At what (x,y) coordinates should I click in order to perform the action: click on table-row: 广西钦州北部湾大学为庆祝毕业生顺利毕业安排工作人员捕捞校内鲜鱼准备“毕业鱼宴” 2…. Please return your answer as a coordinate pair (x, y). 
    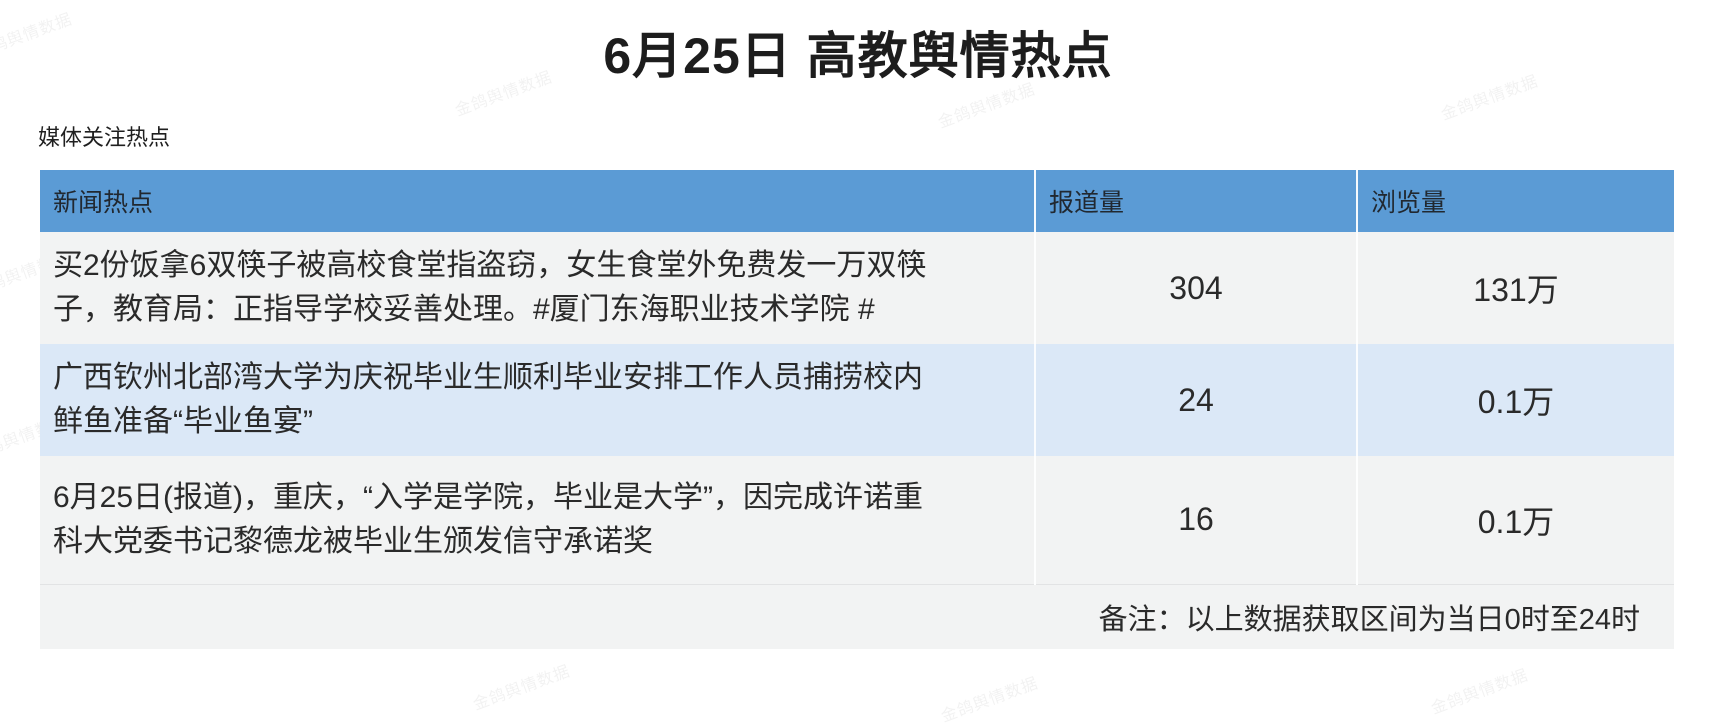
    Looking at the image, I should click on (857, 400).